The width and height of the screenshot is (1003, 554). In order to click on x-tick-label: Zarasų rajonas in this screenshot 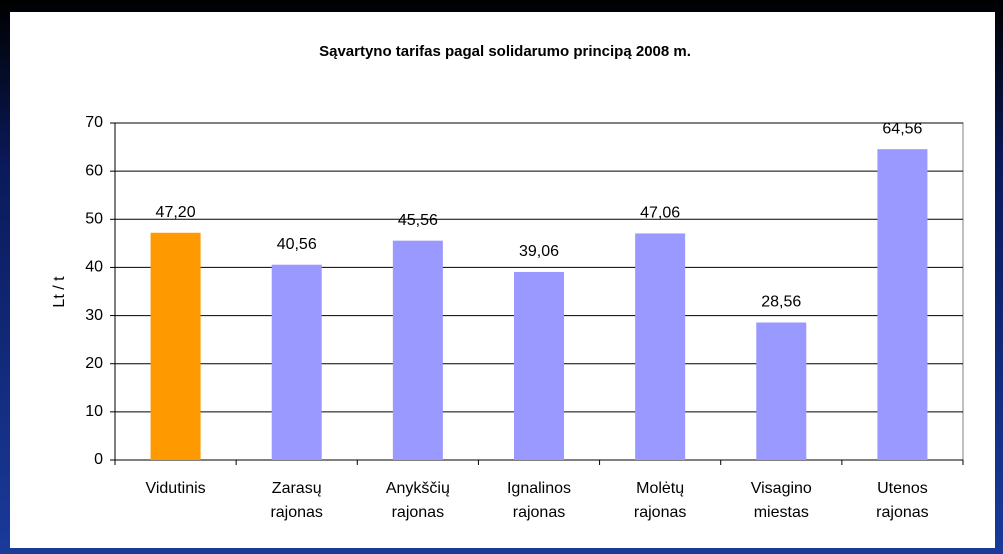, I will do `click(296, 500)`.